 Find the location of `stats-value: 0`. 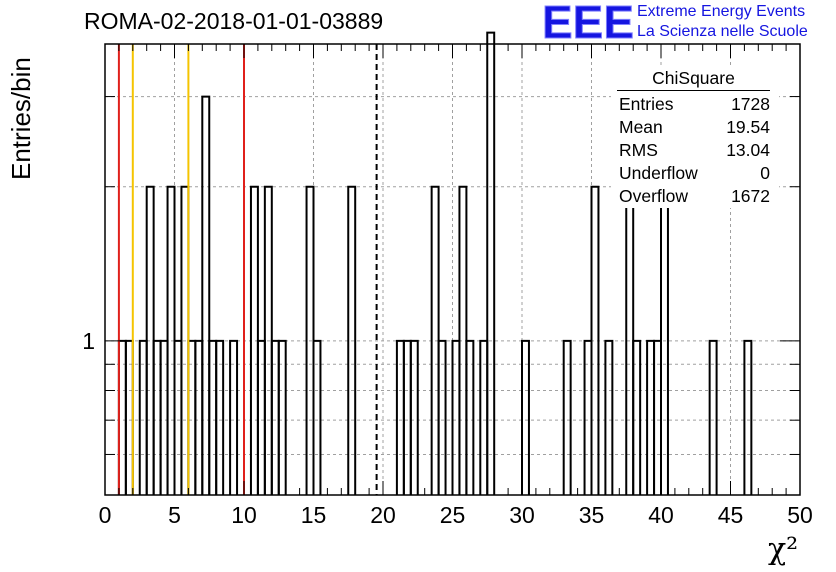

stats-value: 0 is located at coordinates (765, 173).